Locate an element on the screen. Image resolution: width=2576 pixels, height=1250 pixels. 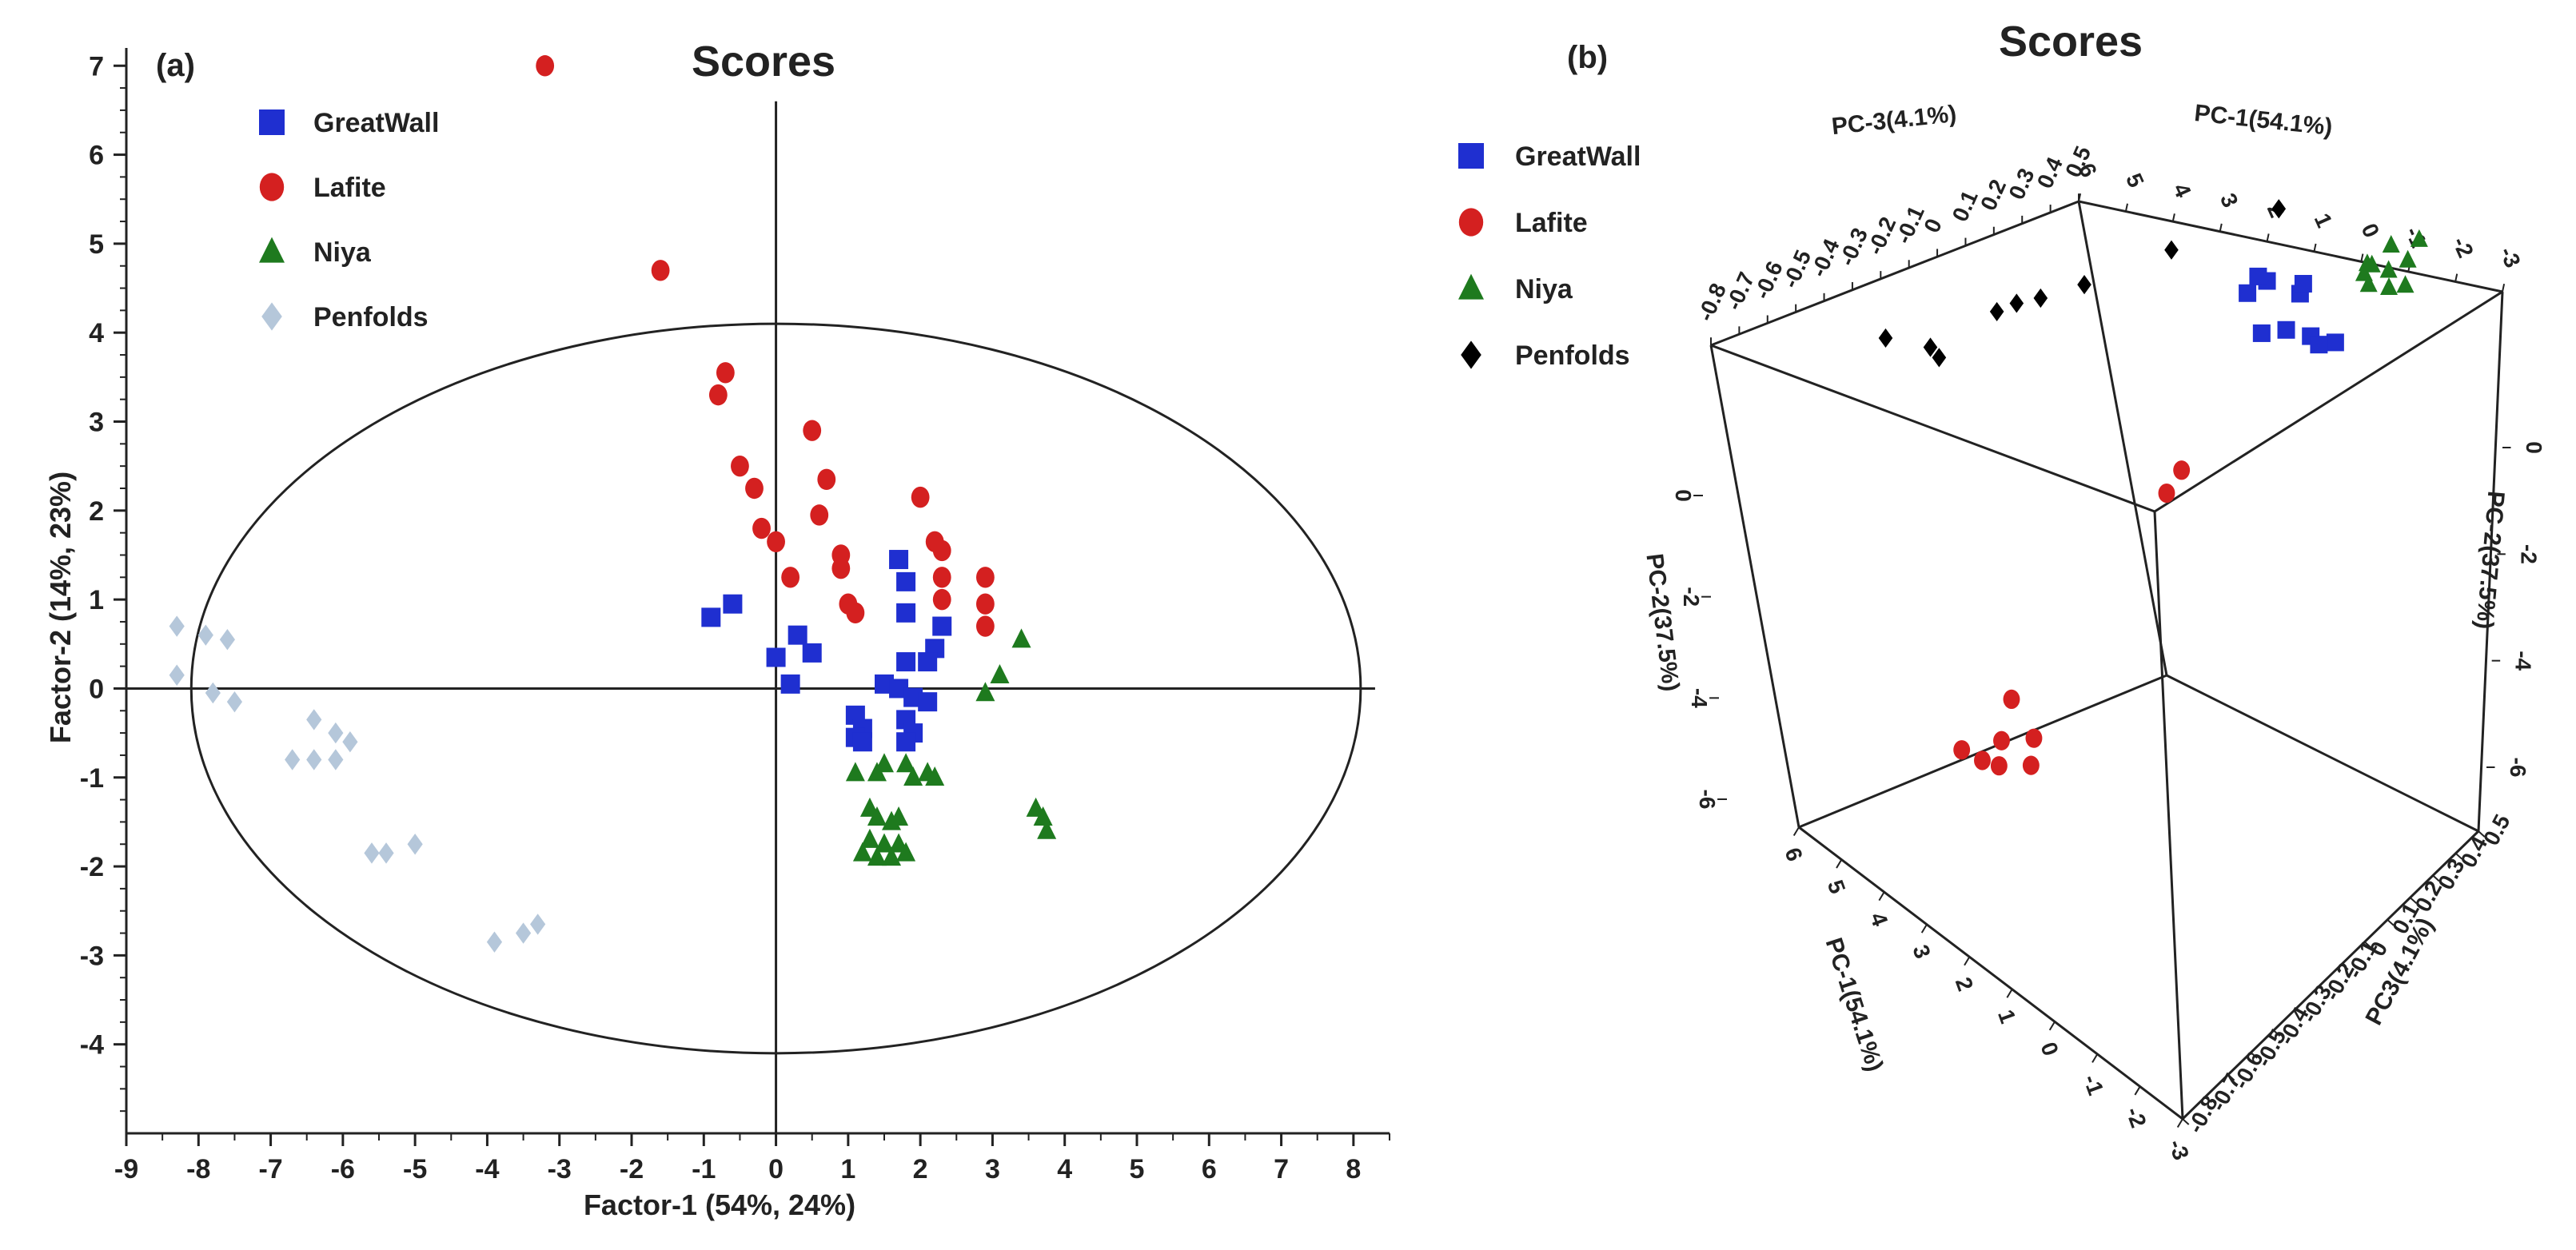
legend3d-label-lafite: Lafite is located at coordinates (1552, 223).